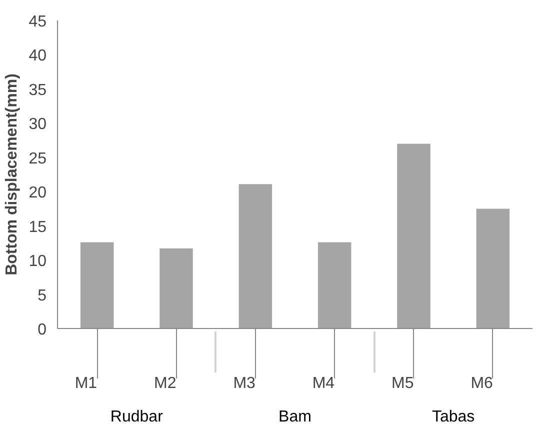 Image resolution: width=536 pixels, height=428 pixels. What do you see at coordinates (37, 90) in the screenshot?
I see `y-tick-label: 35` at bounding box center [37, 90].